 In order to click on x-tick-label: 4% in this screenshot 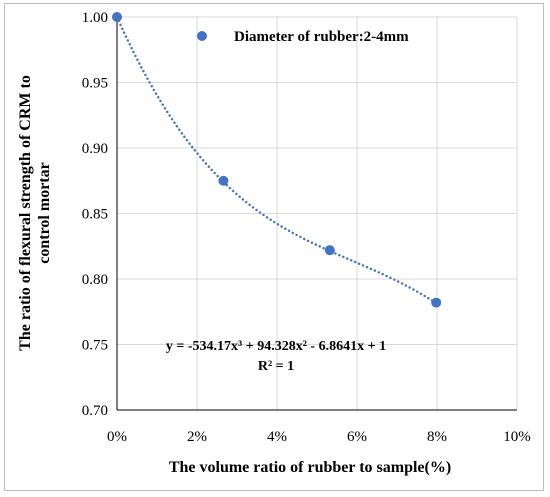, I will do `click(277, 437)`.